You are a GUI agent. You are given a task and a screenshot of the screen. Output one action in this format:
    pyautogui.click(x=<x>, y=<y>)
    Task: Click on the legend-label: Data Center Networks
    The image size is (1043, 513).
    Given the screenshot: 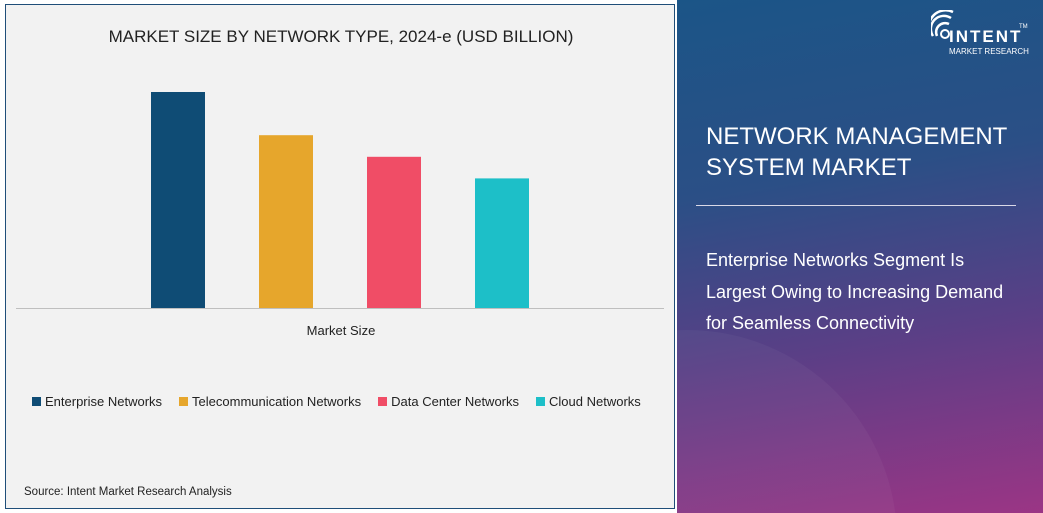 What is the action you would take?
    pyautogui.click(x=455, y=401)
    